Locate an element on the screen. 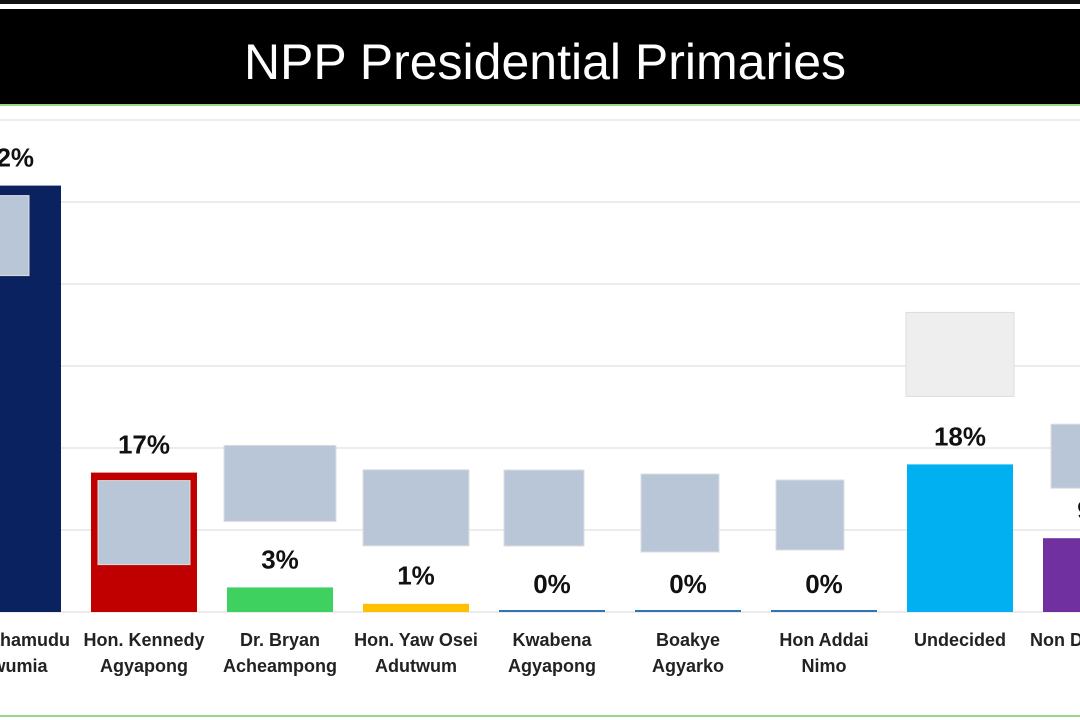 The width and height of the screenshot is (1080, 720). value-label: 1% is located at coordinates (416, 576).